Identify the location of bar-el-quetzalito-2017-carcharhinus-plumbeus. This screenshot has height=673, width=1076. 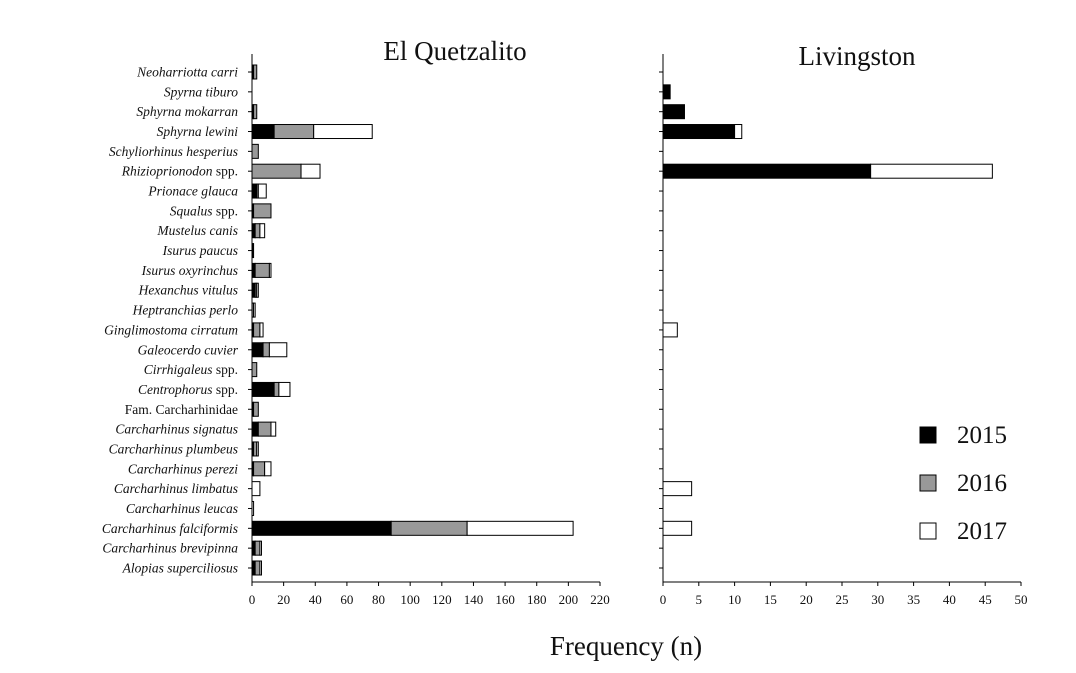
(257, 449).